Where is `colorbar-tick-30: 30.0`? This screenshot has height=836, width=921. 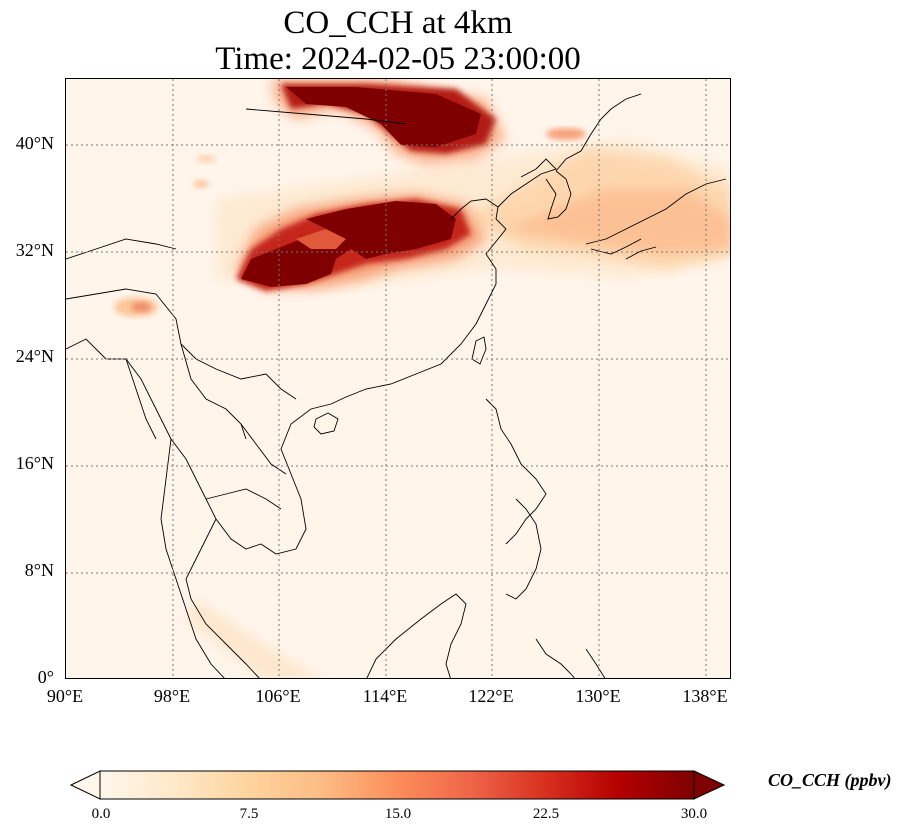 colorbar-tick-30: 30.0 is located at coordinates (694, 814).